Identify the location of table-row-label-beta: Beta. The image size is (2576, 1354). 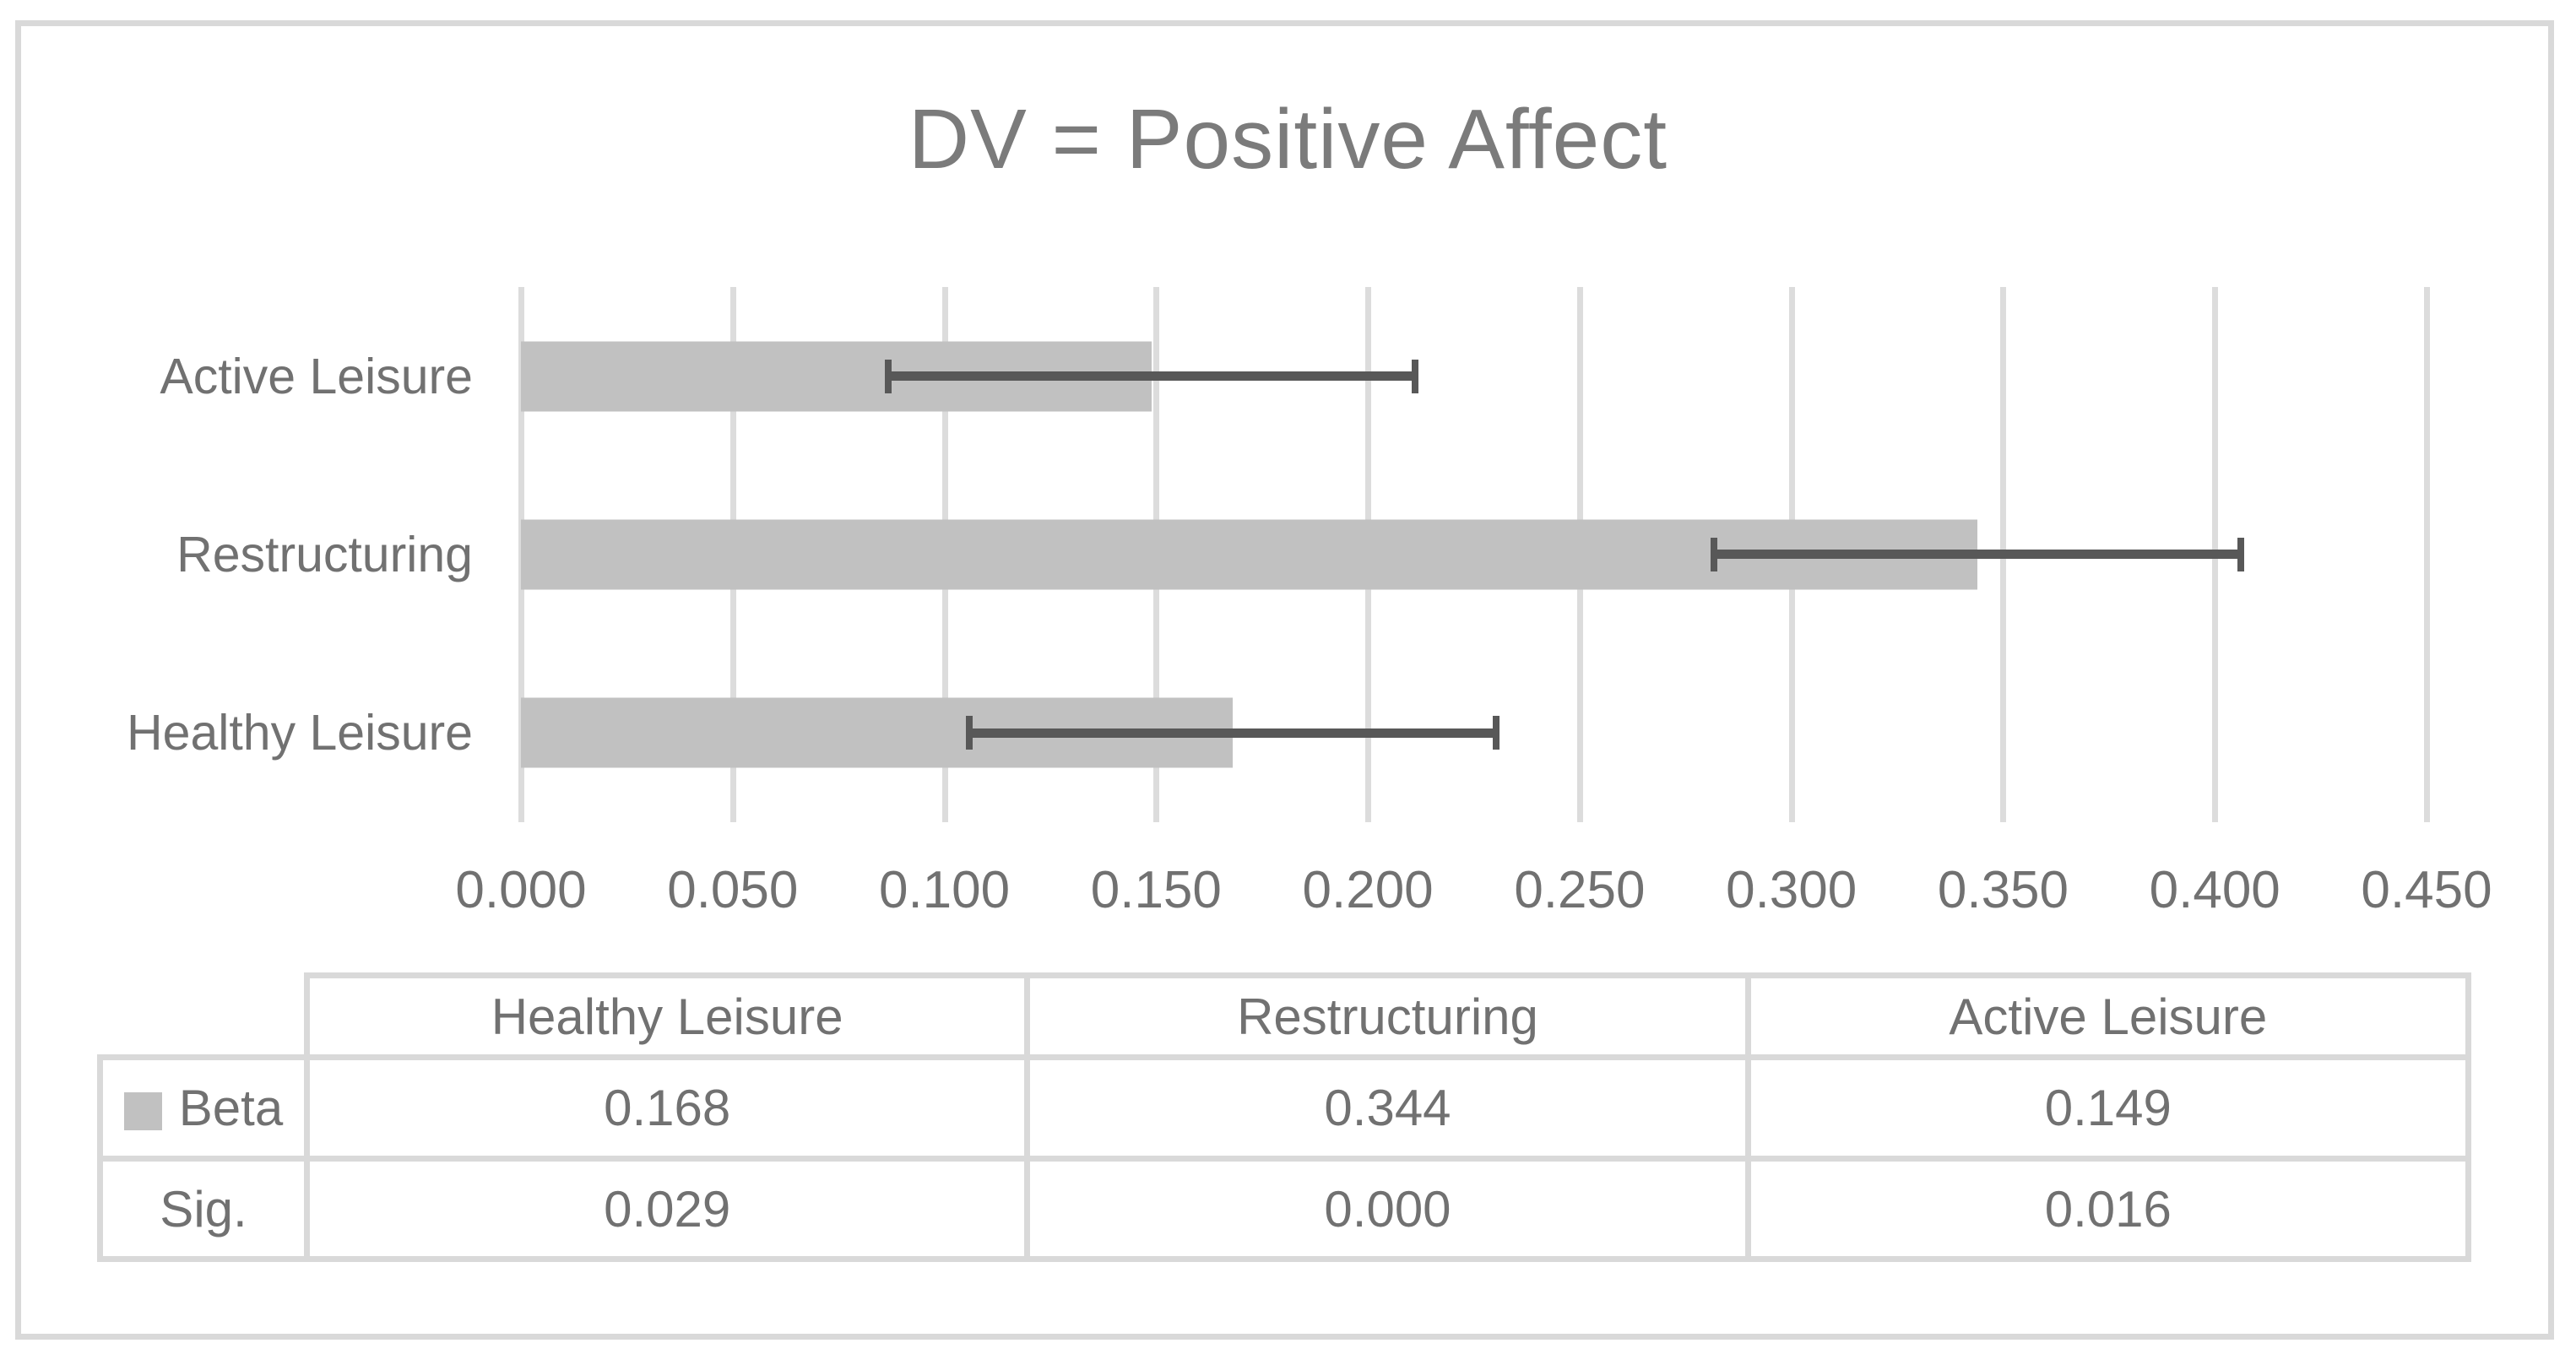
(204, 1108).